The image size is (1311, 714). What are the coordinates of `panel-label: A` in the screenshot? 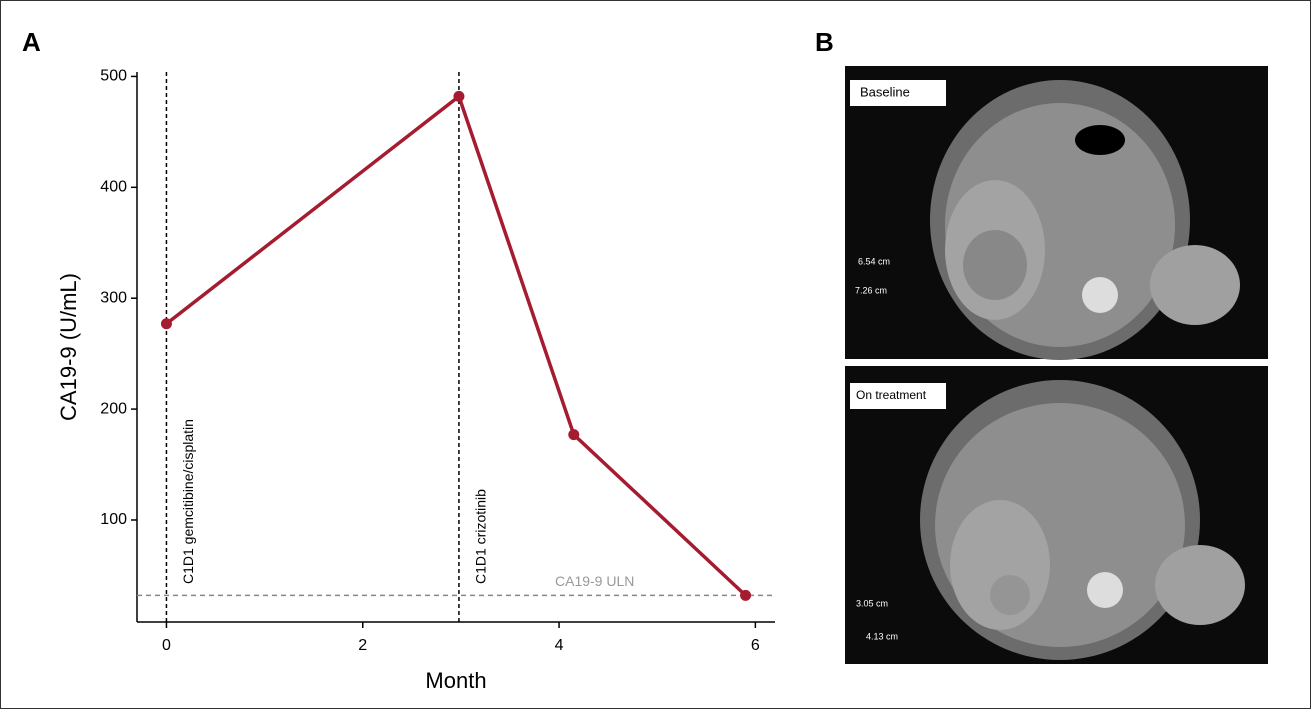 It's located at (31, 42).